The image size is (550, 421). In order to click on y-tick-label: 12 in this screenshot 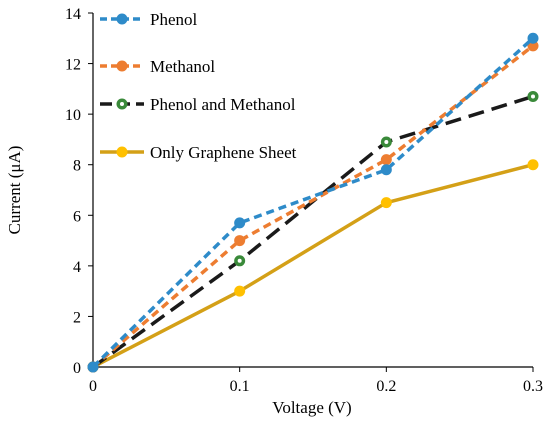, I will do `click(73, 65)`.